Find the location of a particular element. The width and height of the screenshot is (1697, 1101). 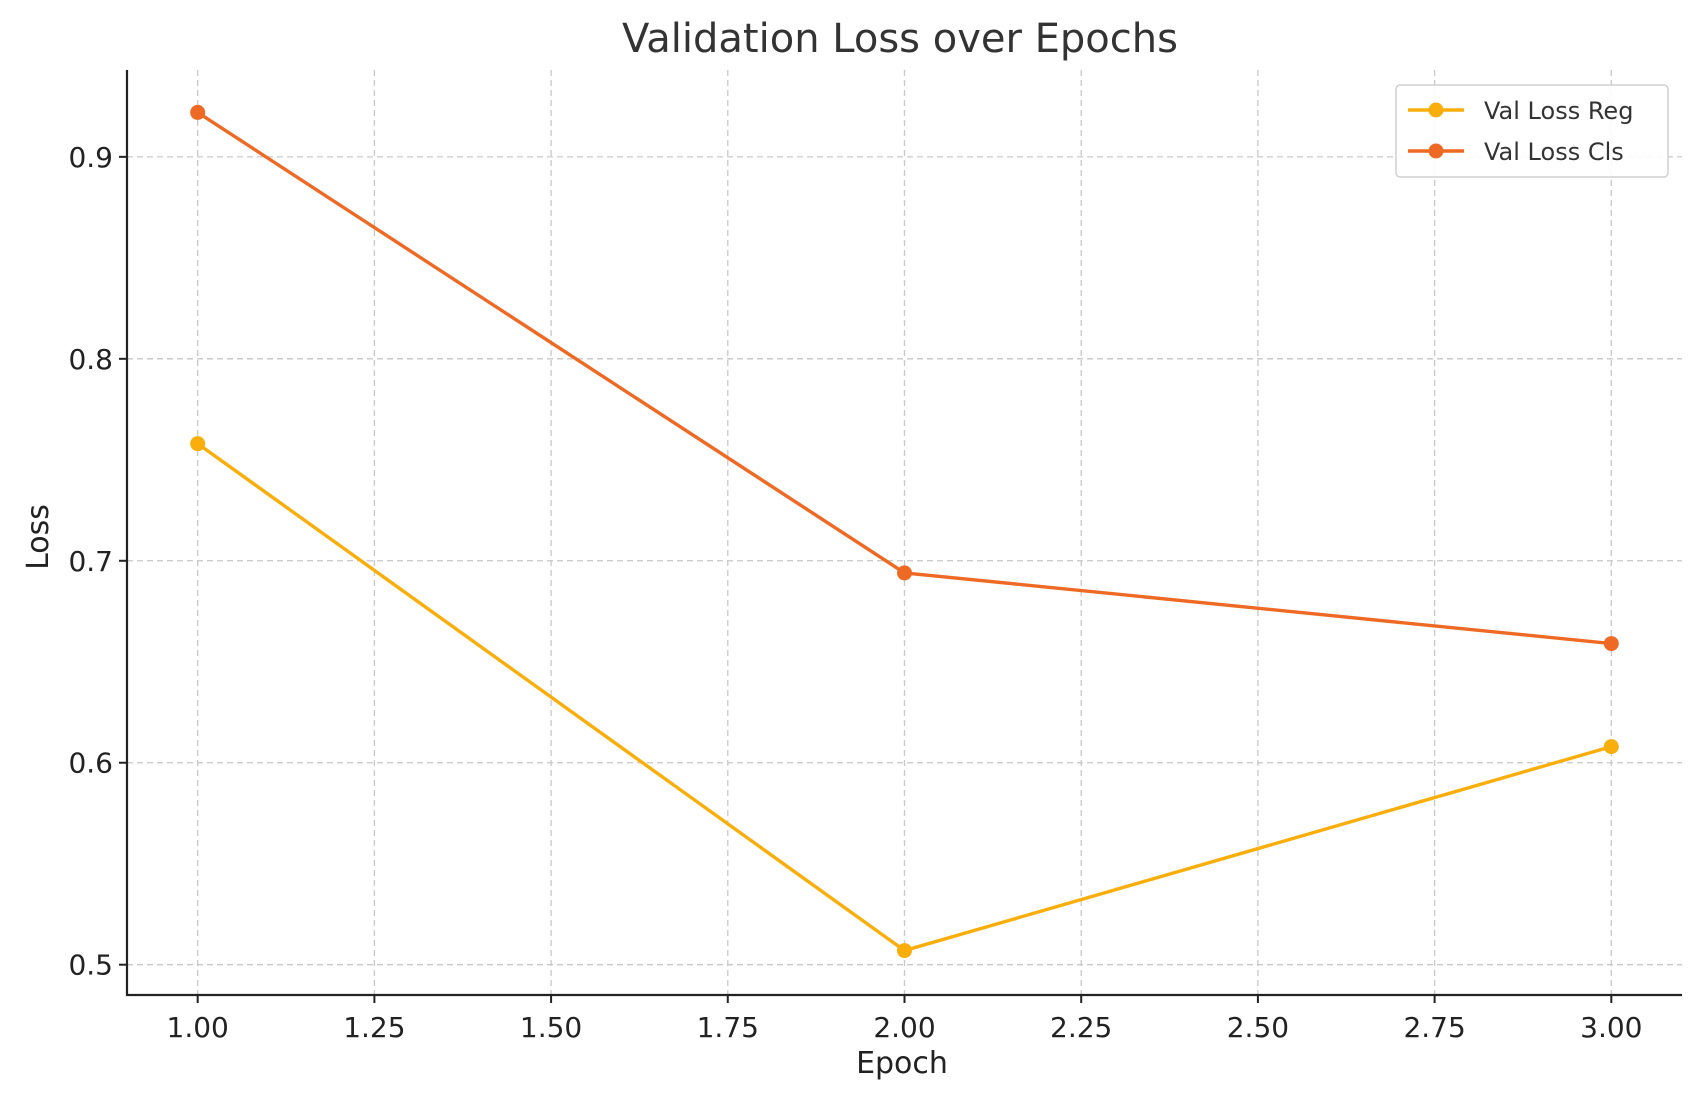

legend-item: Val Loss Cls is located at coordinates (1516, 152).